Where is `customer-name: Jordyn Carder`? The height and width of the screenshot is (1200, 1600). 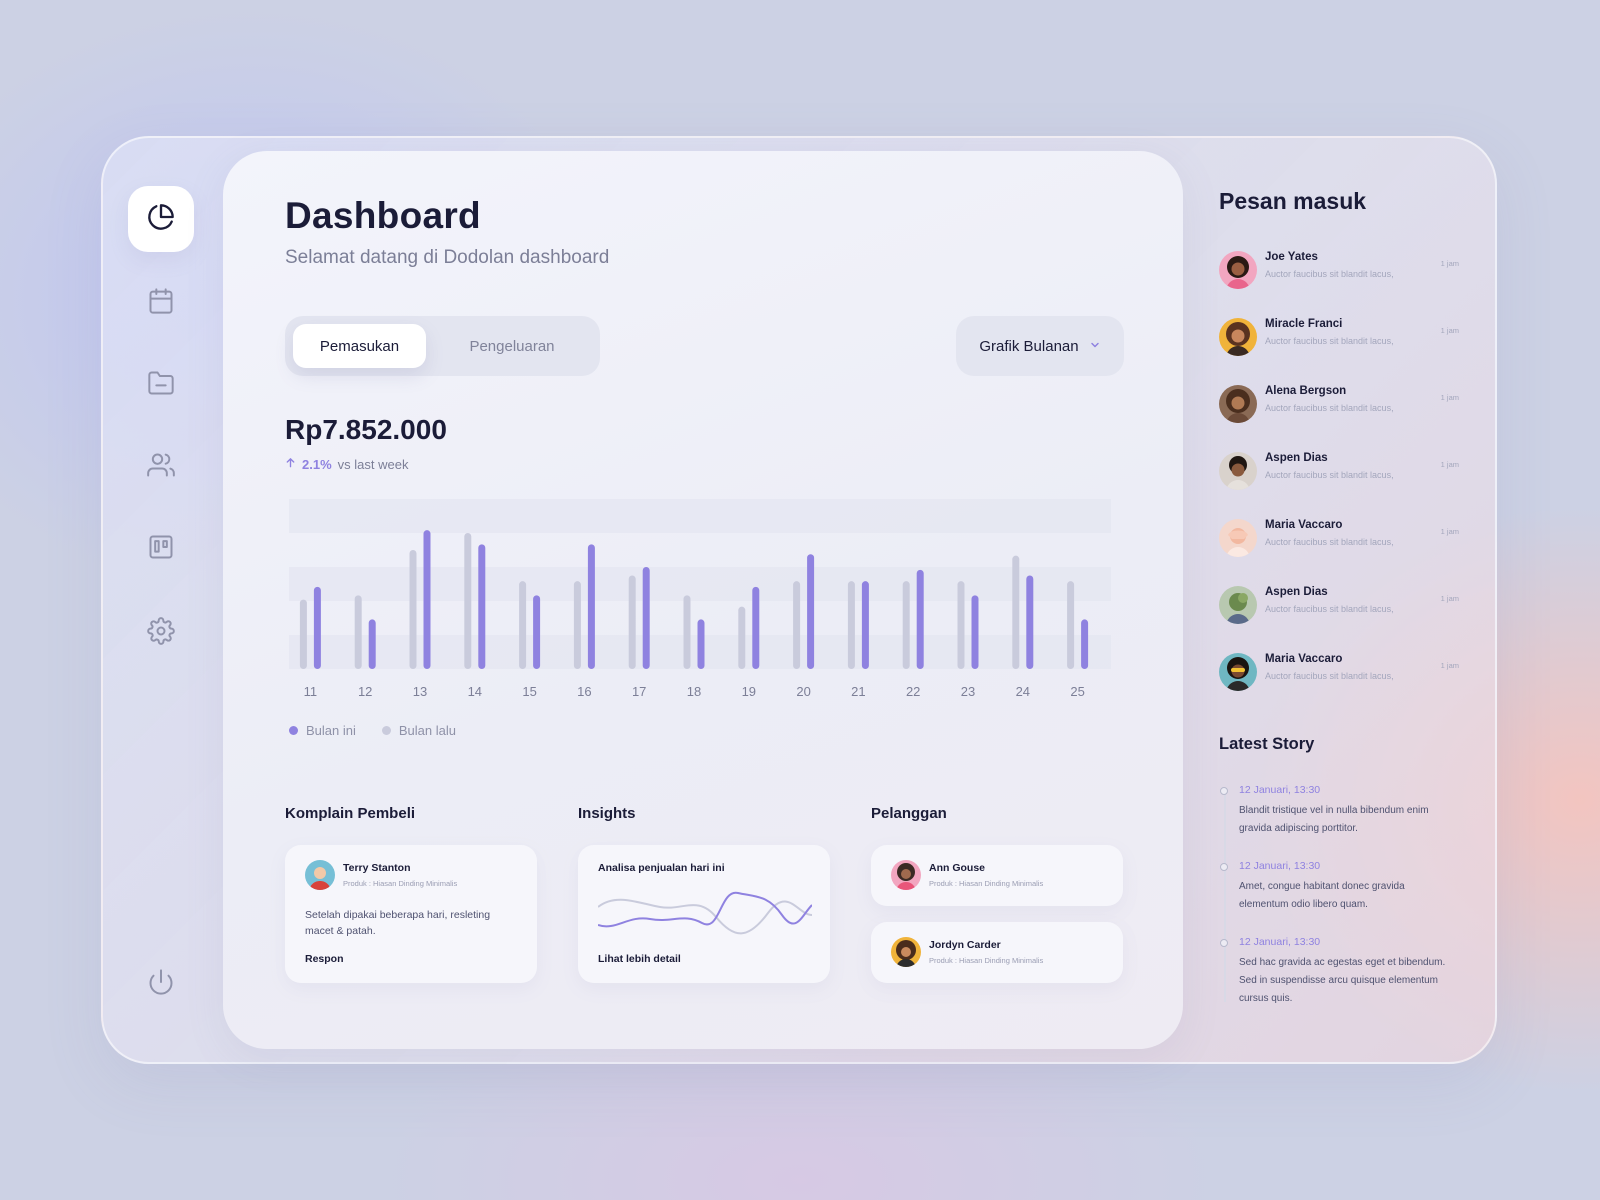 customer-name: Jordyn Carder is located at coordinates (965, 945).